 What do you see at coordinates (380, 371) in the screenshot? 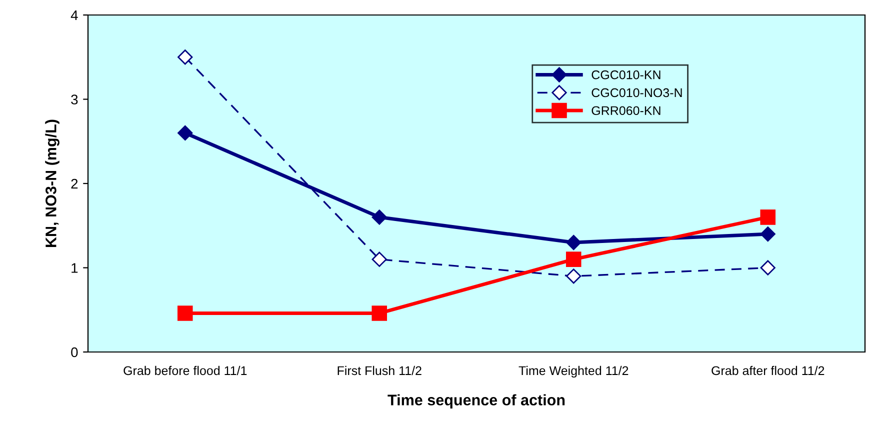
I see `x-tick-label: First Flush 11/2` at bounding box center [380, 371].